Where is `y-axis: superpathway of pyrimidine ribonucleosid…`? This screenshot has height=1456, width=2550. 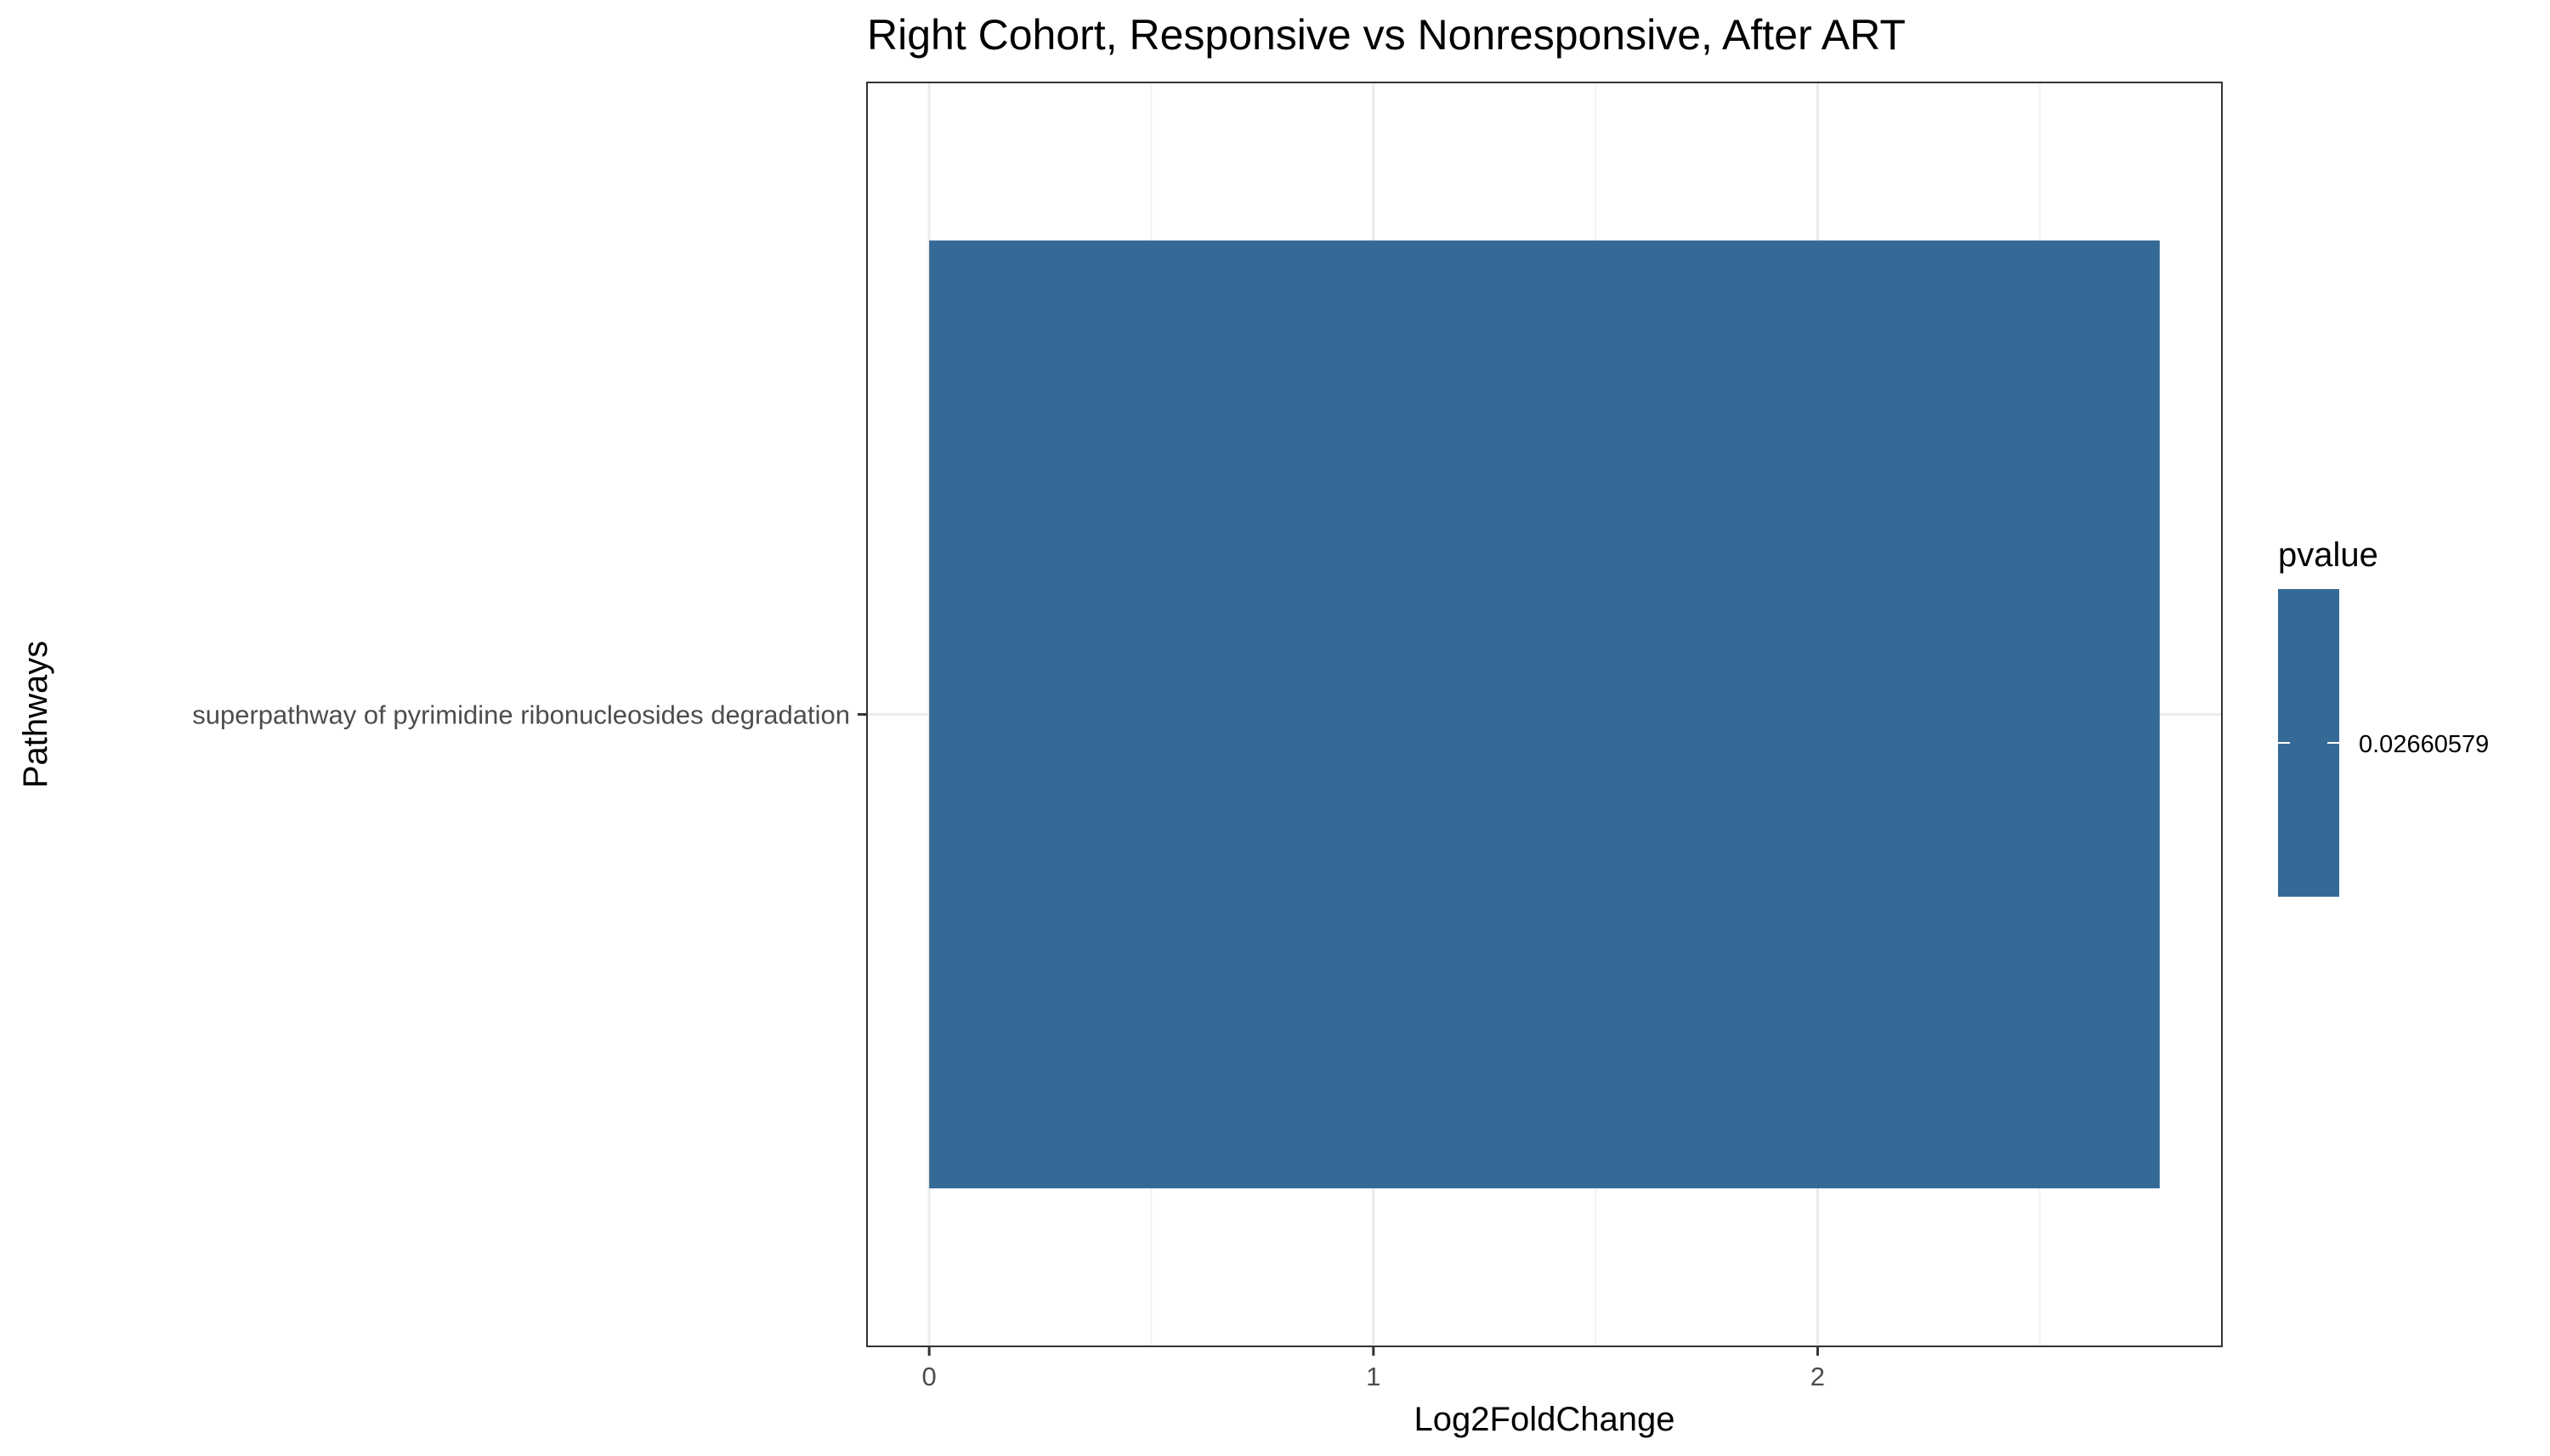 y-axis: superpathway of pyrimidine ribonucleosid… is located at coordinates (529, 715).